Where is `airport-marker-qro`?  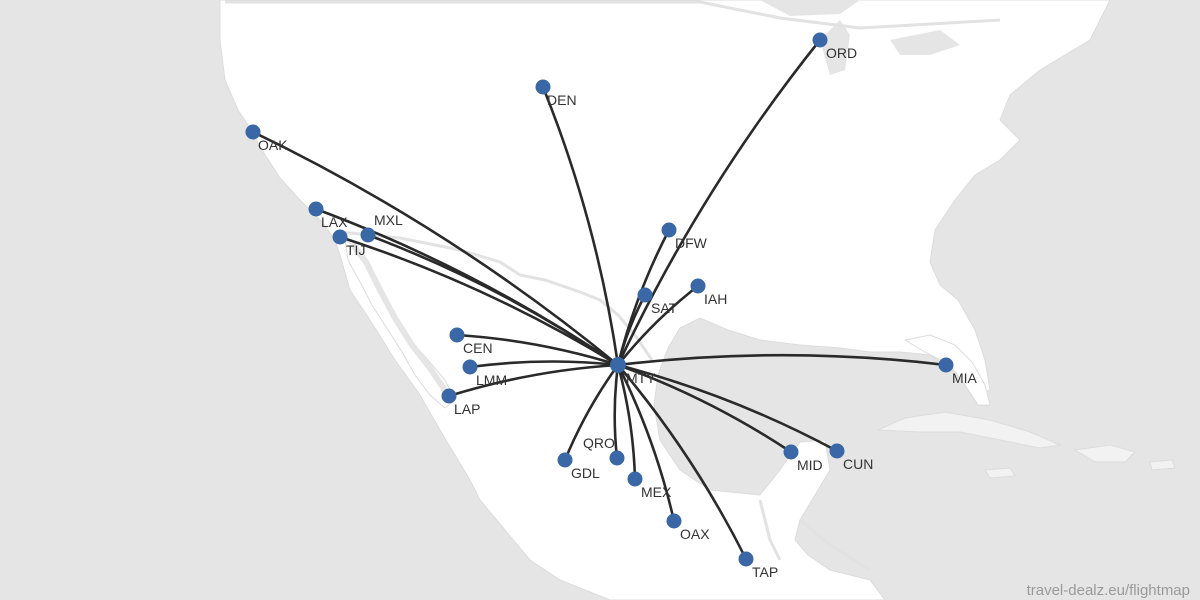
airport-marker-qro is located at coordinates (617, 458).